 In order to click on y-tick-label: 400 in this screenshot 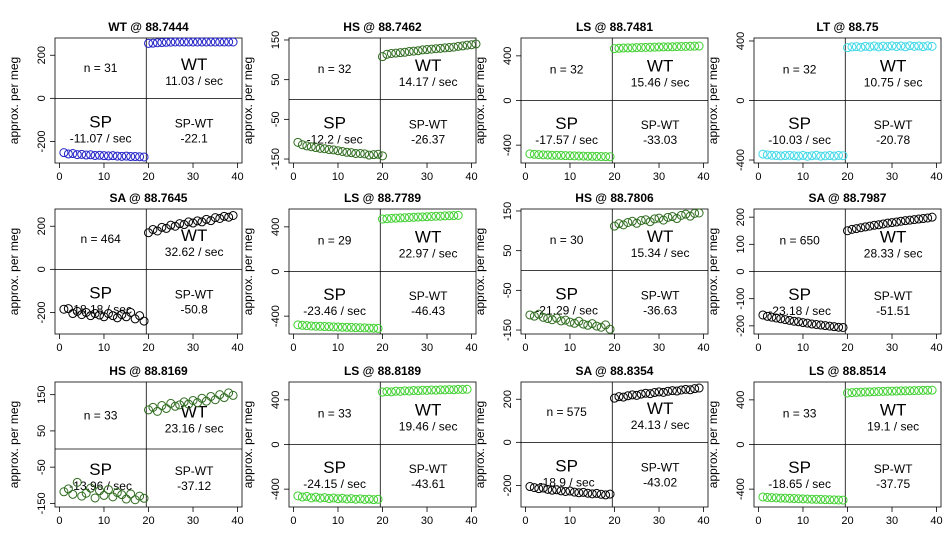, I will do `click(741, 400)`.